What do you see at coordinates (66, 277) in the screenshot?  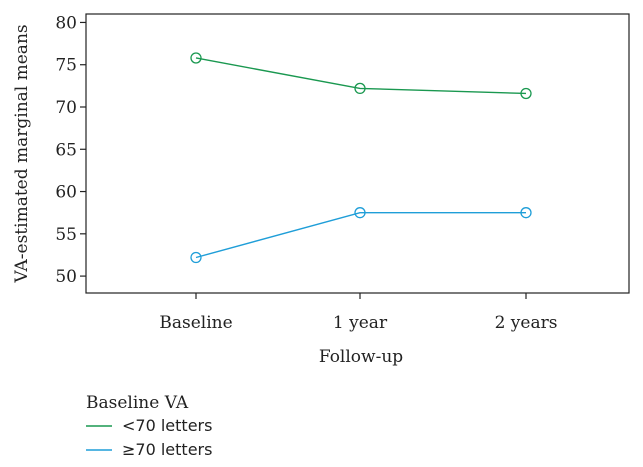 I see `y-tick-label: 50` at bounding box center [66, 277].